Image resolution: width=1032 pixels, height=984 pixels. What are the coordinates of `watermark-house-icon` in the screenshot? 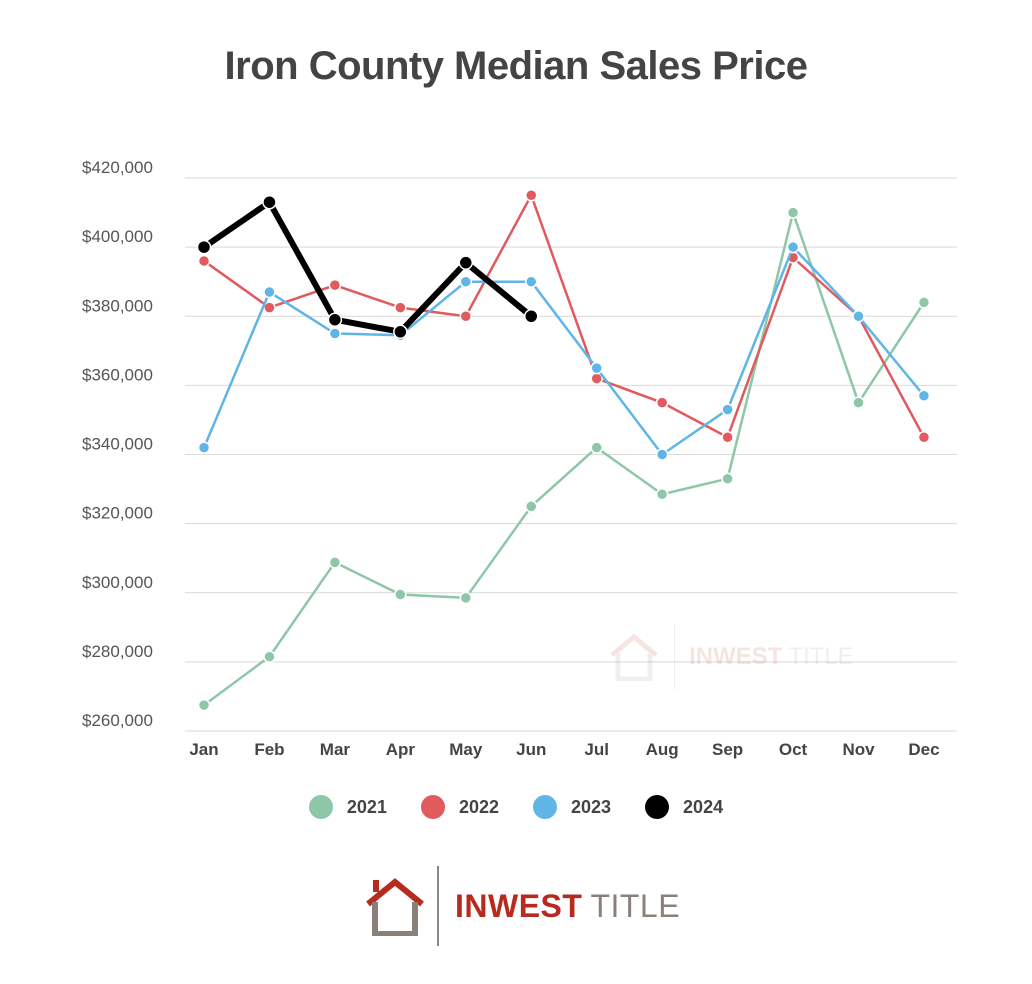 It's located at (634, 657).